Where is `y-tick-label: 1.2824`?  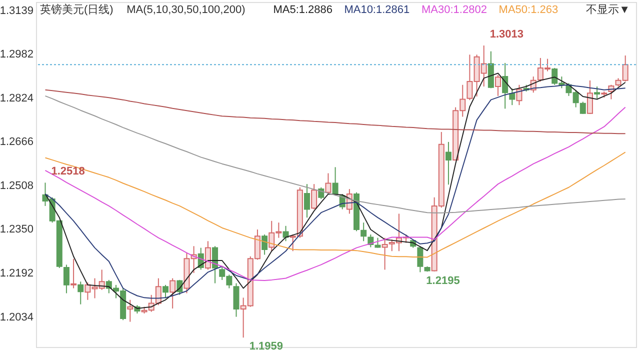
y-tick-label: 1.2824 is located at coordinates (17, 98).